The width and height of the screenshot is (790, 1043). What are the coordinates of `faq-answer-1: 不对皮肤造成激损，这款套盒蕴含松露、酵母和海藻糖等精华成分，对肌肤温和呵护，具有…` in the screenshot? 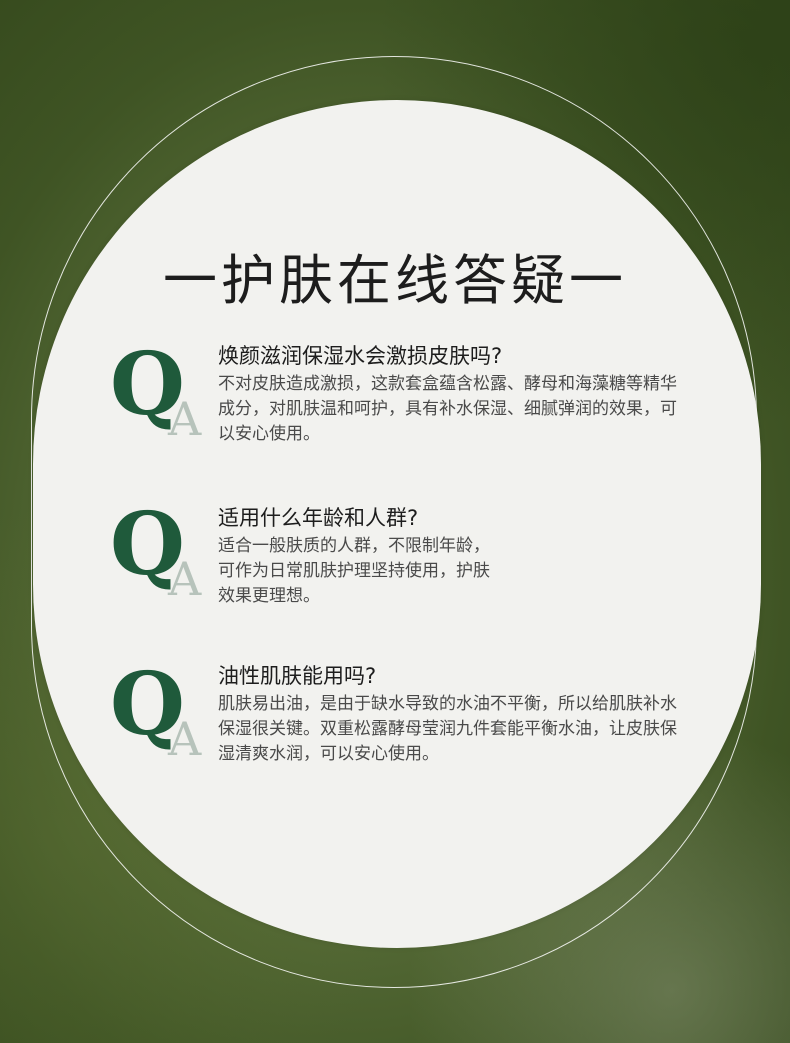 It's located at (447, 409).